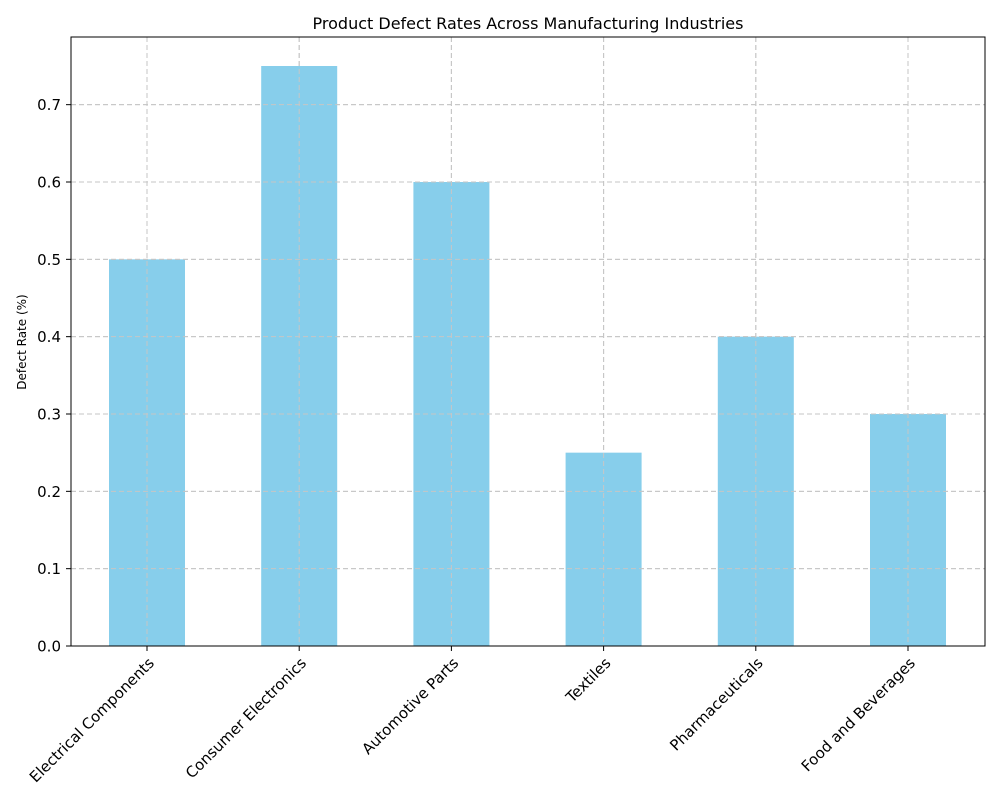  What do you see at coordinates (49, 492) in the screenshot?
I see `y-tick-label: 0.2` at bounding box center [49, 492].